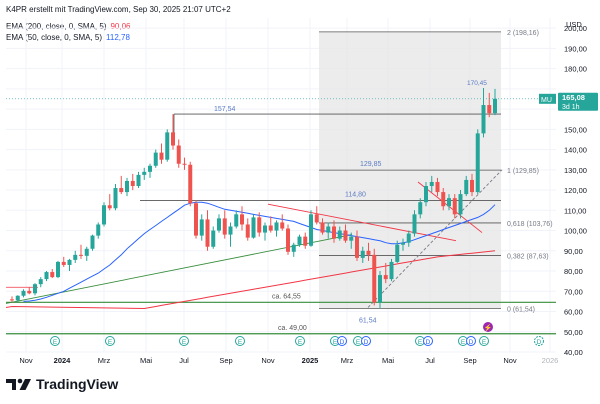 The image size is (600, 404). What do you see at coordinates (575, 150) in the screenshot?
I see `y-tick-label: 140,00` at bounding box center [575, 150].